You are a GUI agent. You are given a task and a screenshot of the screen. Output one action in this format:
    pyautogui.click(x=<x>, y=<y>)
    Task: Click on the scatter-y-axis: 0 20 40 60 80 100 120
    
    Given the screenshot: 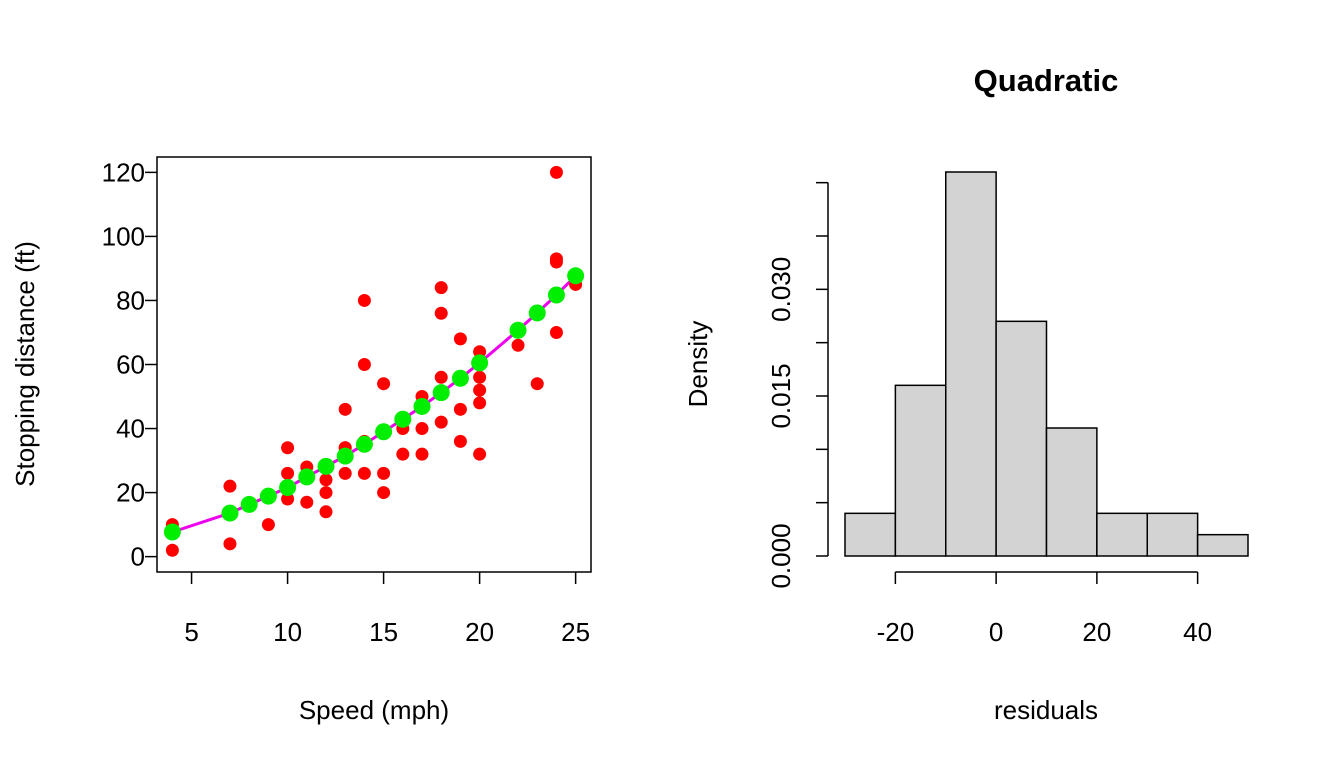 What is the action you would take?
    pyautogui.click(x=129, y=364)
    